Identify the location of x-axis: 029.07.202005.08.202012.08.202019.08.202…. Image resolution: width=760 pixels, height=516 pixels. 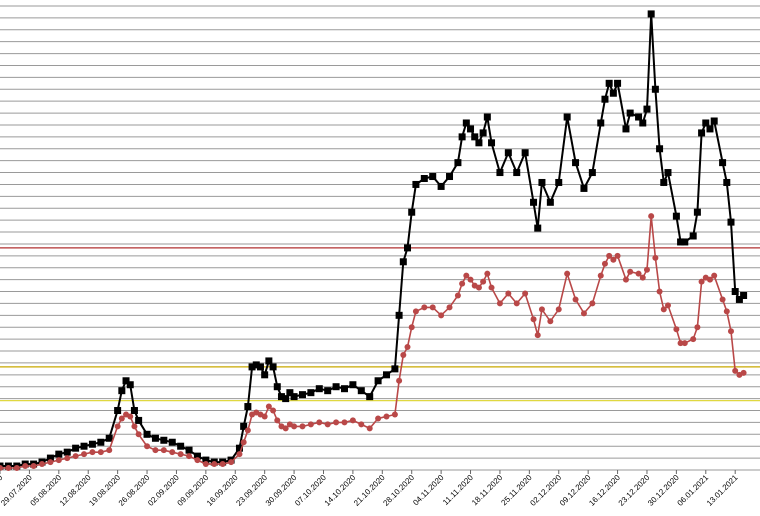
(370, 489).